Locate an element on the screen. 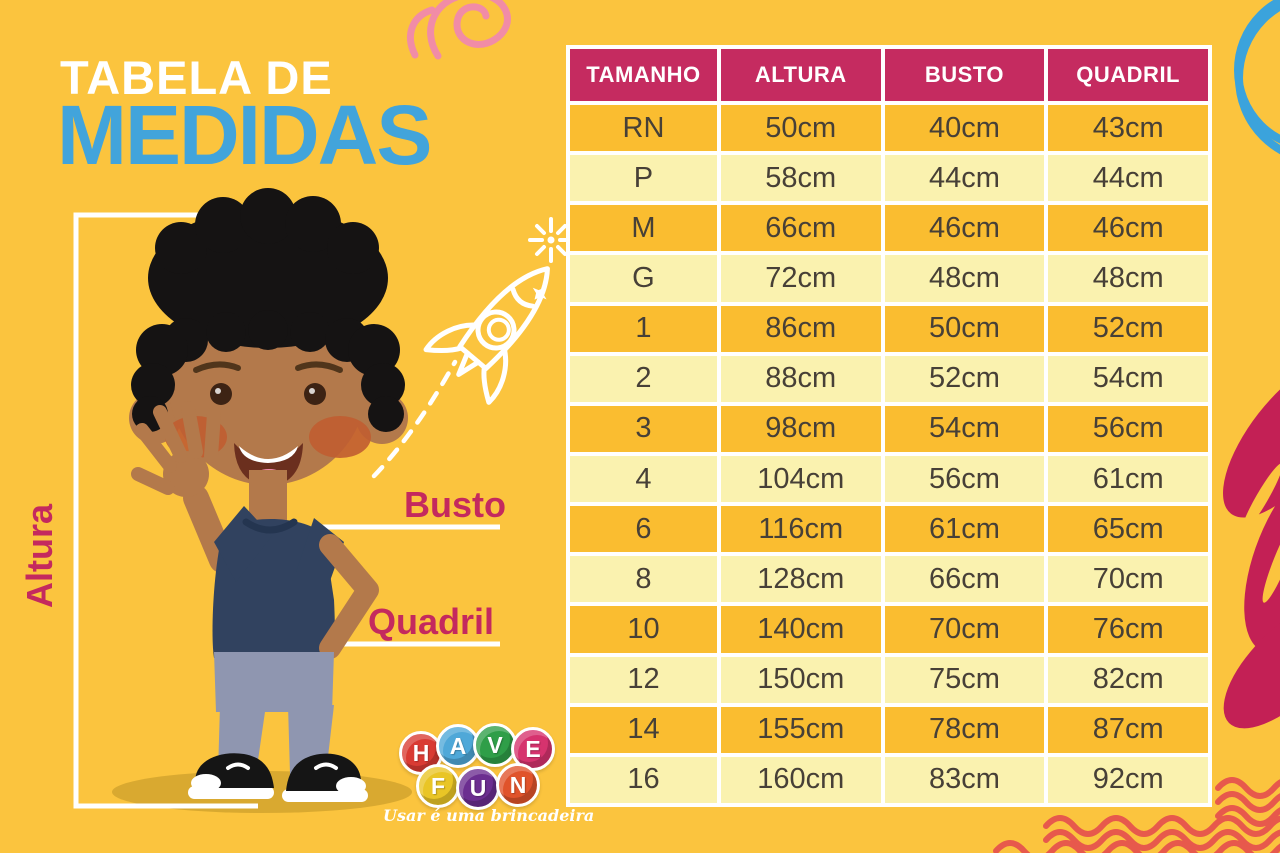 This screenshot has width=1280, height=853. logo-ball-n: N is located at coordinates (518, 785).